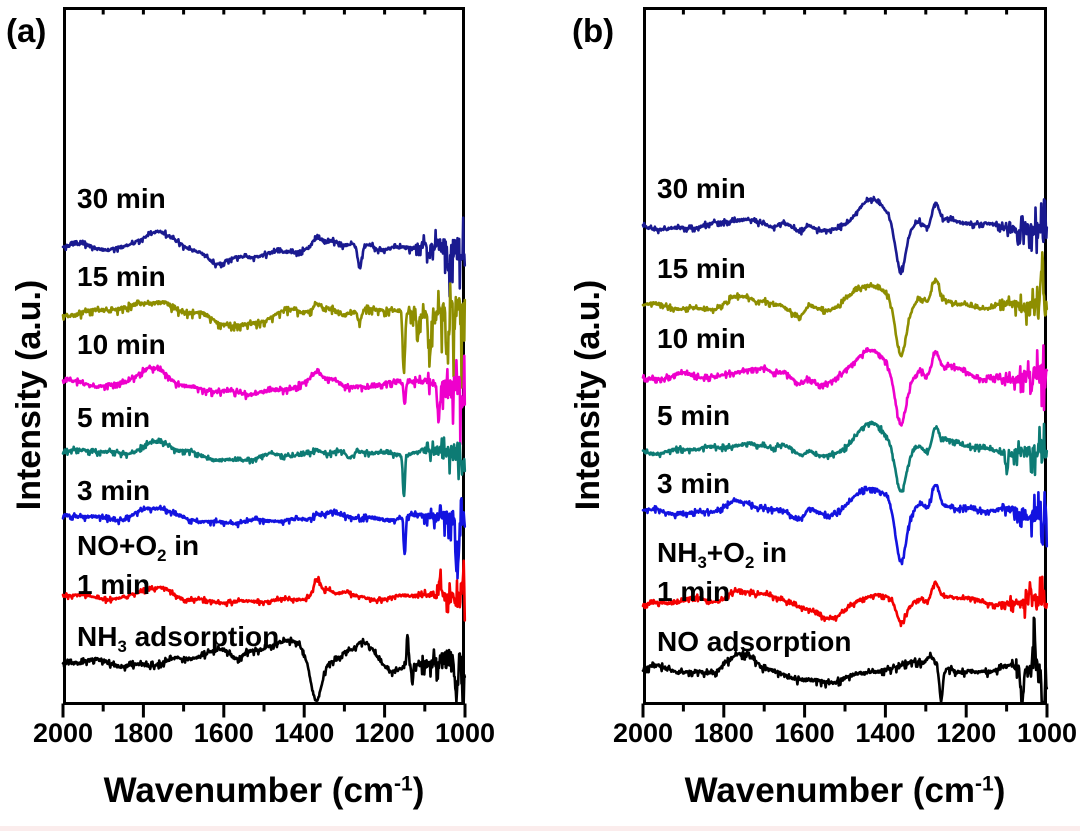 This screenshot has height=831, width=1080. I want to click on trace-label-a-3min: 3 min, so click(114, 491).